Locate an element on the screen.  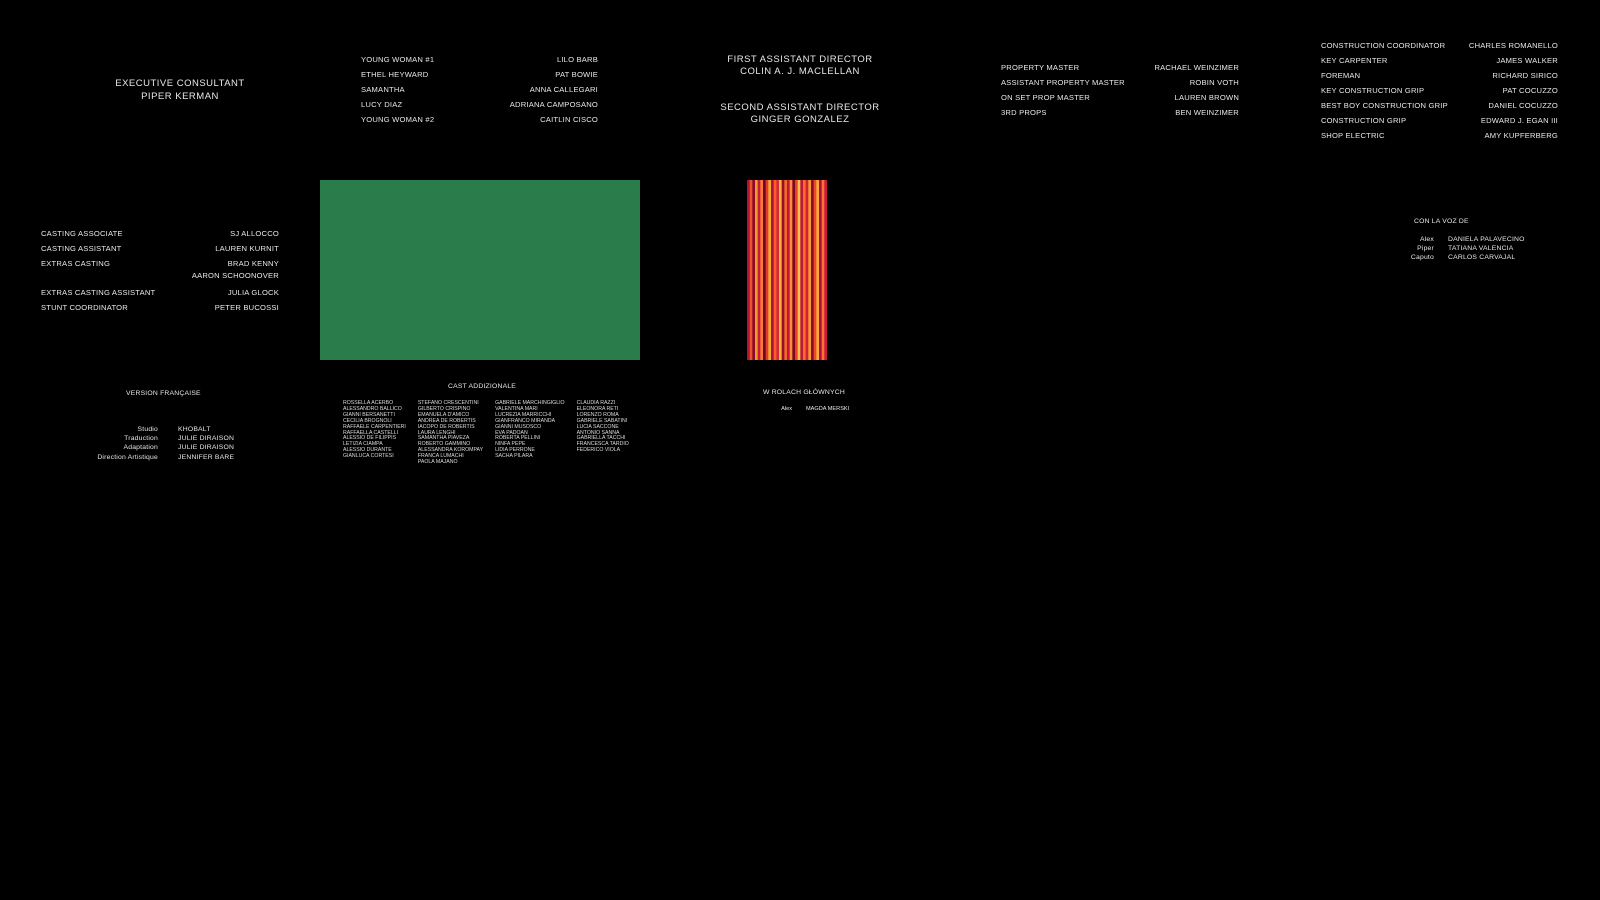
cast-name: FEDERICO VIOLA is located at coordinates (598, 450).